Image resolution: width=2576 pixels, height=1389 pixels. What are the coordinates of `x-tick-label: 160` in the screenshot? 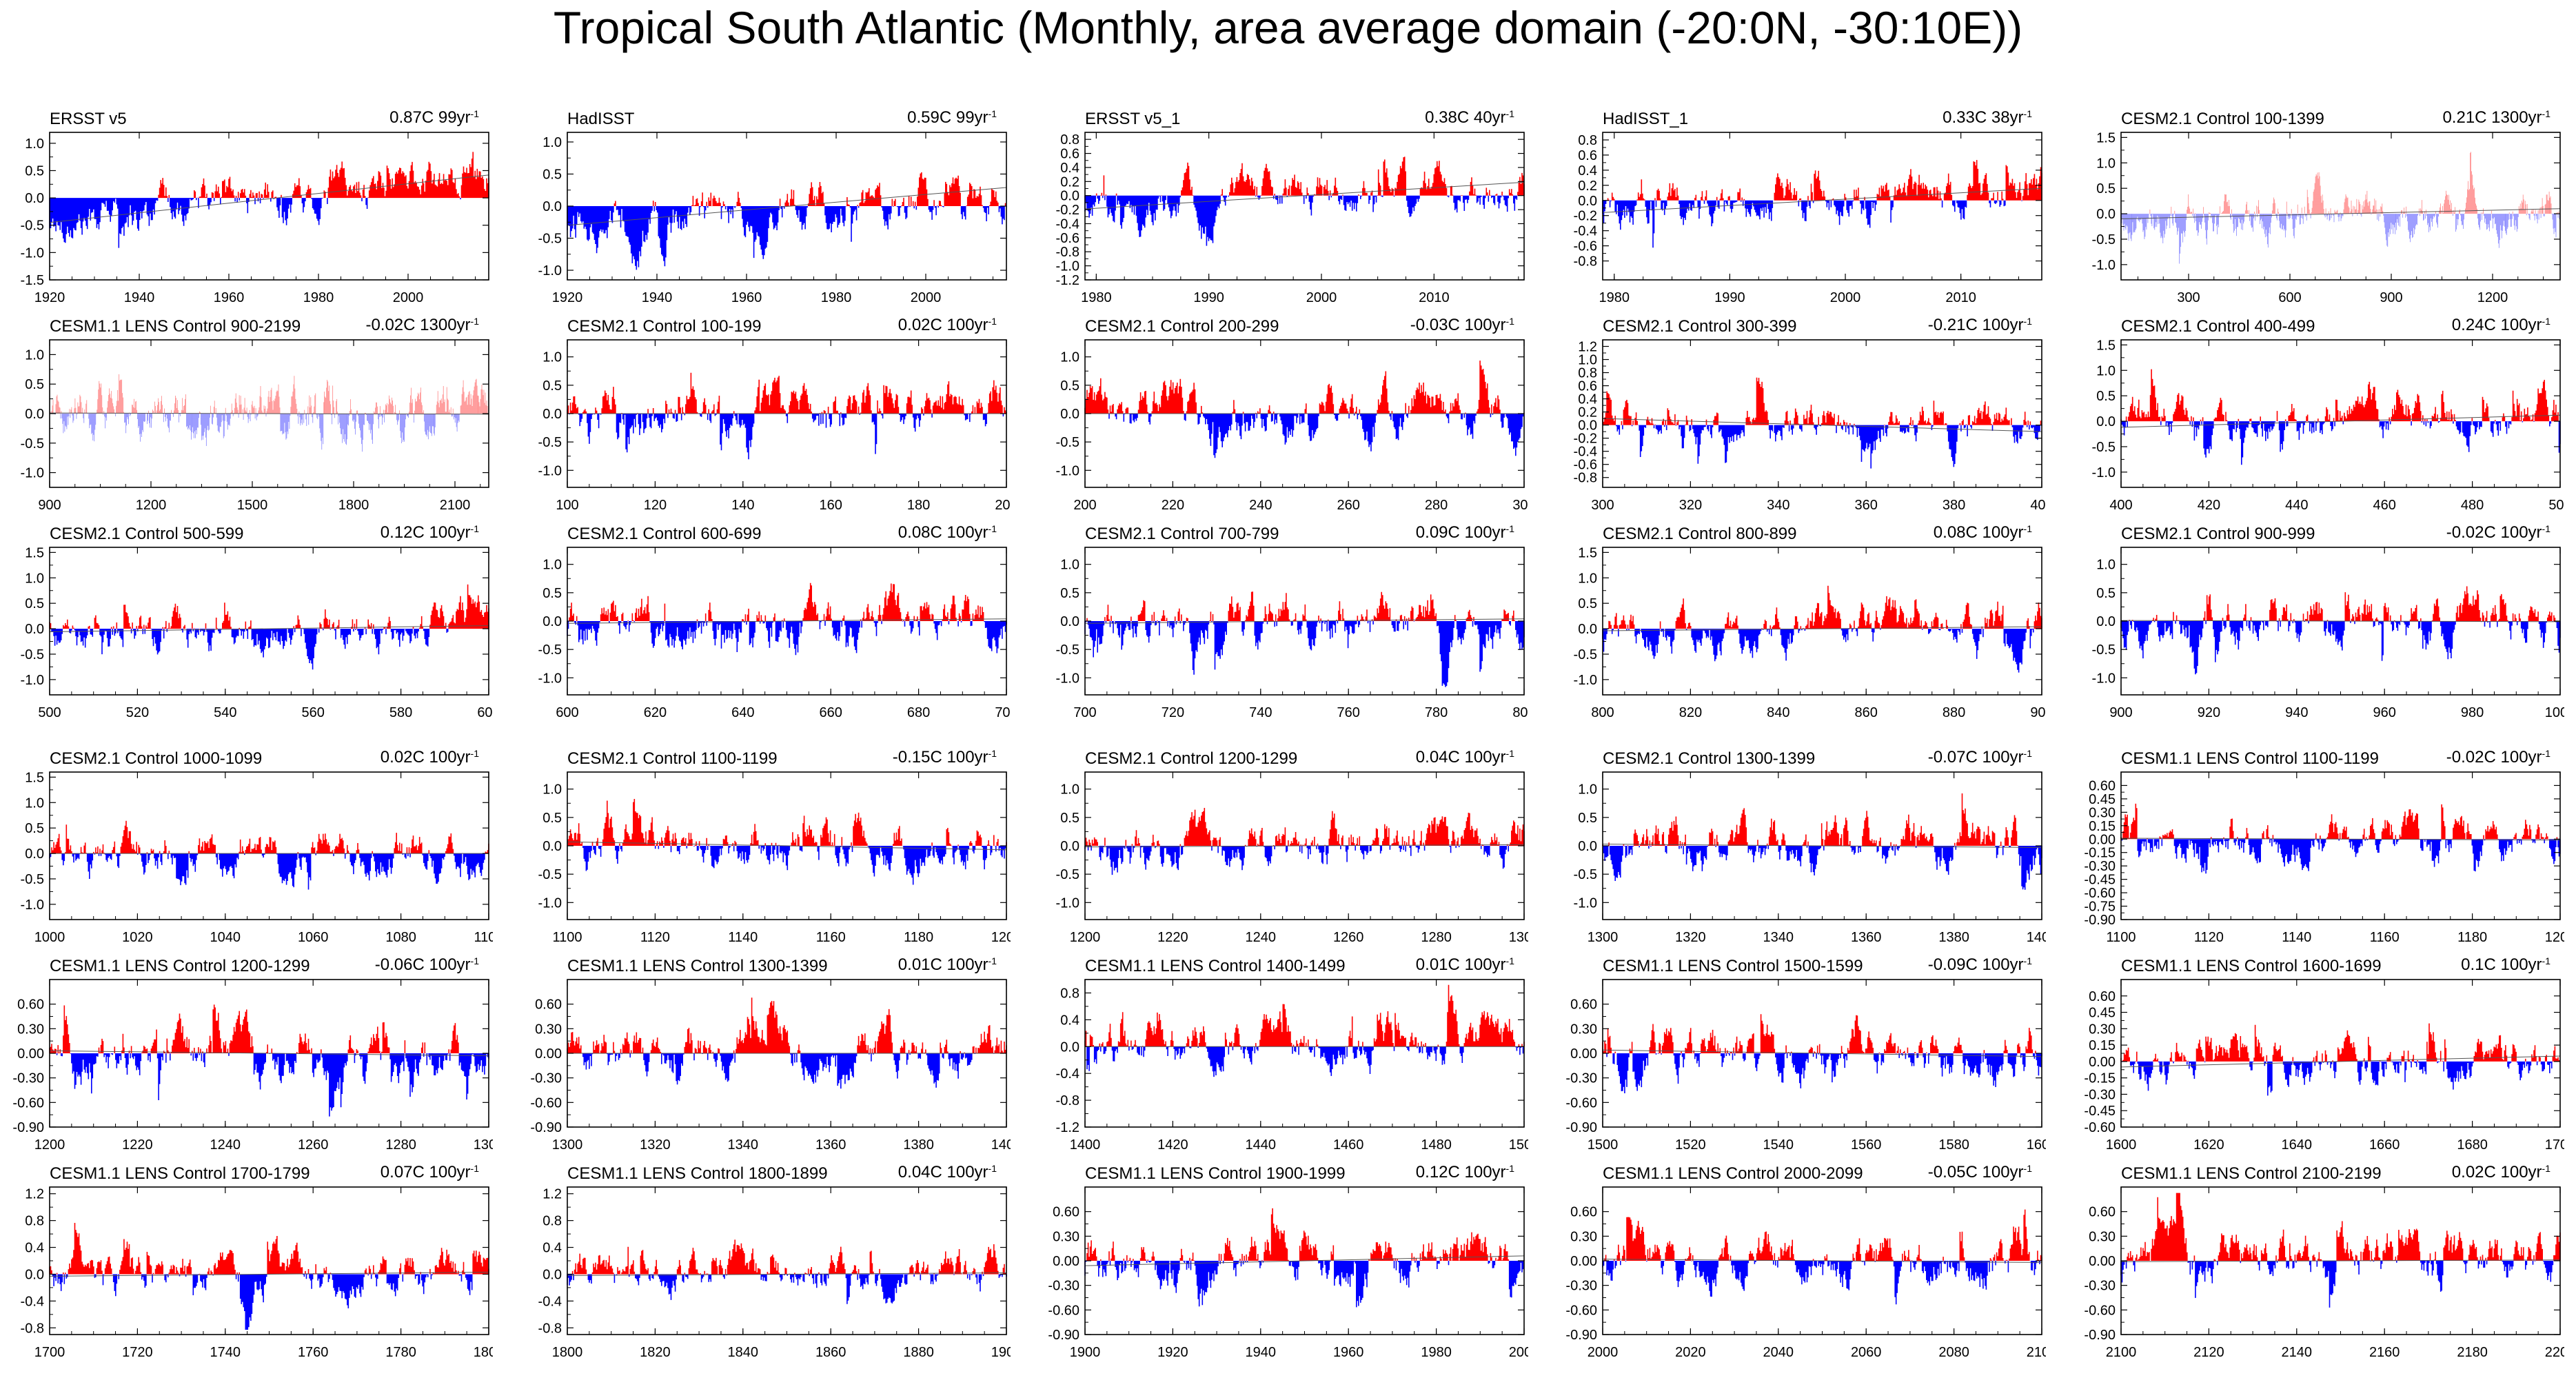 It's located at (831, 505).